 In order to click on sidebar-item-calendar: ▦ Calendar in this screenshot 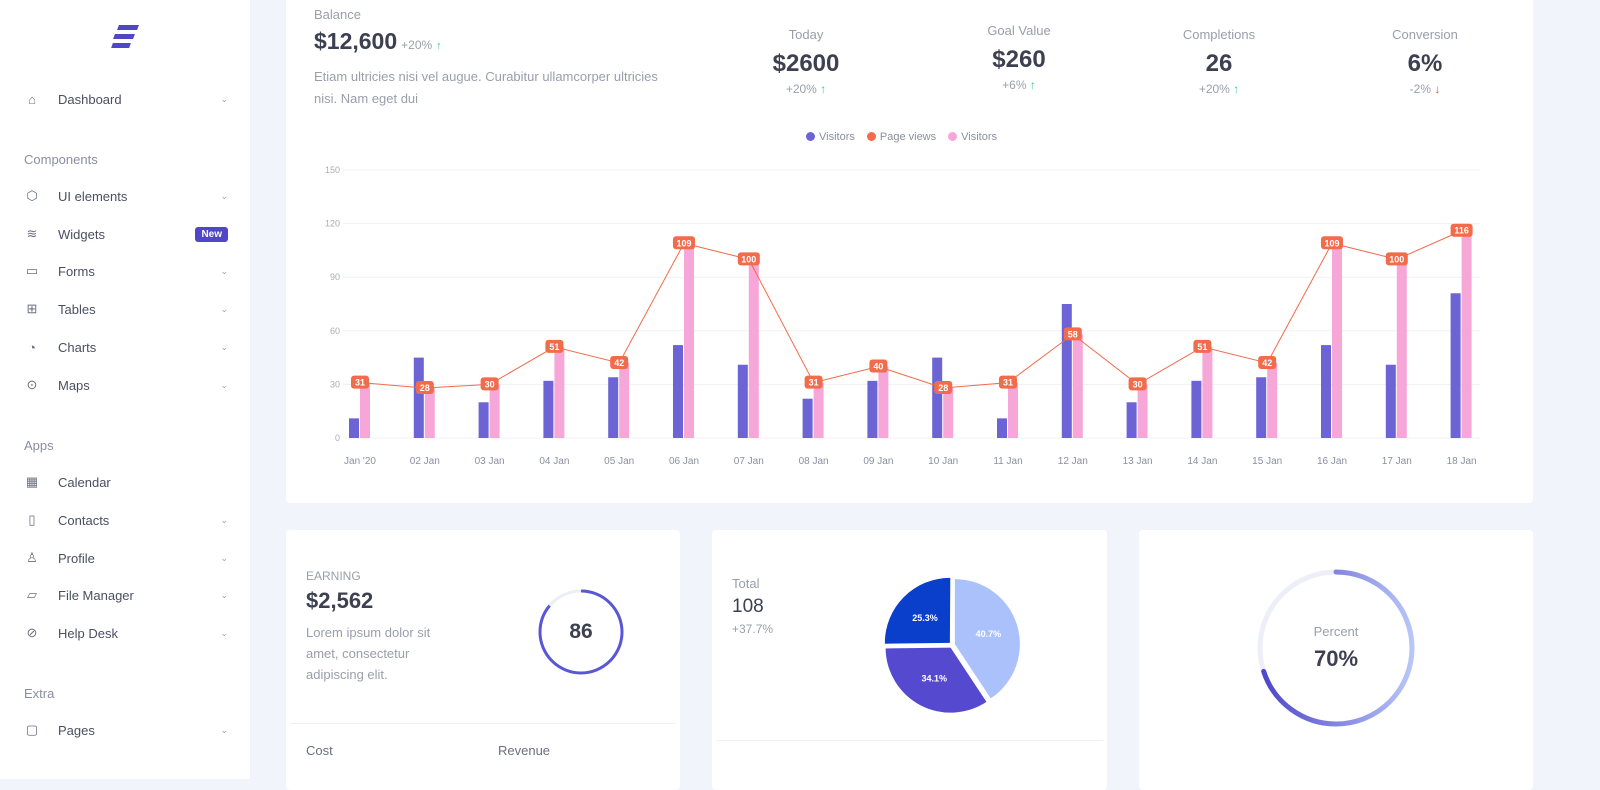, I will do `click(126, 482)`.